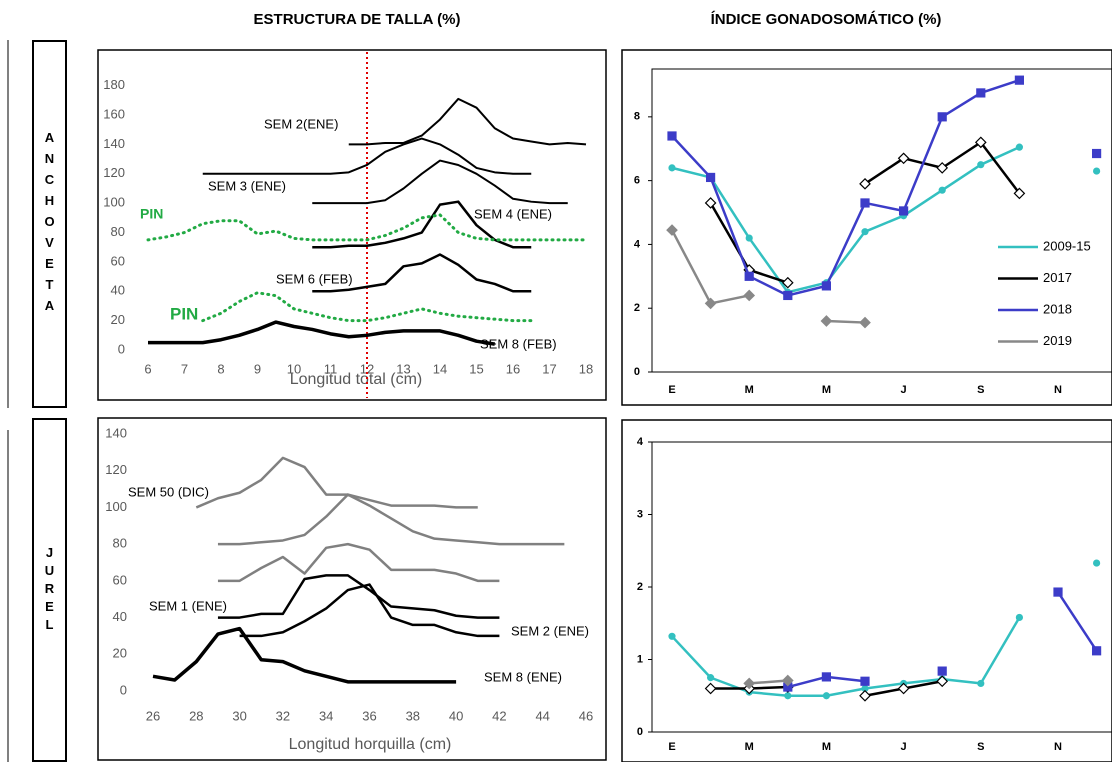  Describe the element at coordinates (239, 715) in the screenshot. I see `x-tick-label: 30` at that location.